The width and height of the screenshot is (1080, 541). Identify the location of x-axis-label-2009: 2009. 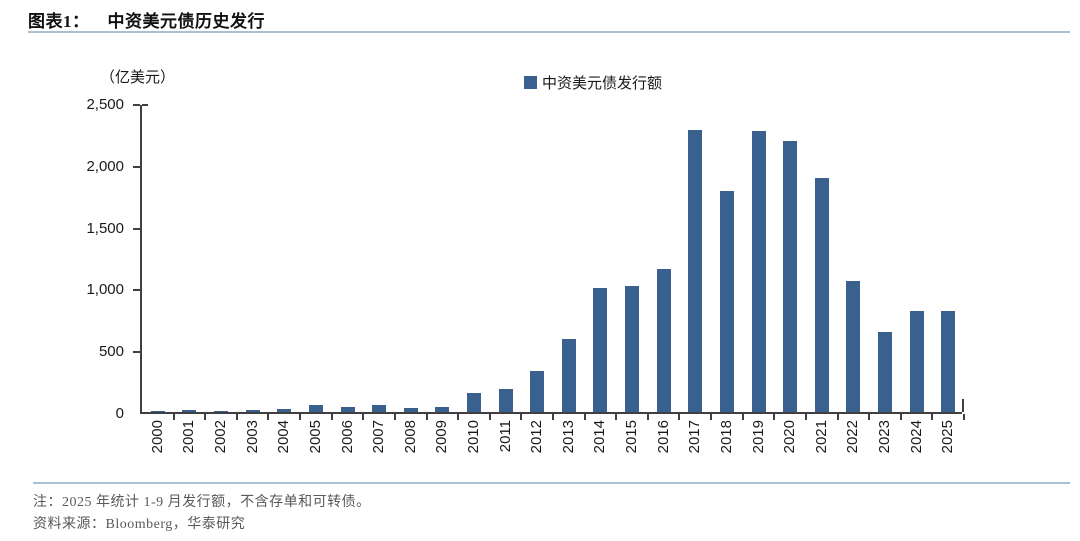
(442, 437).